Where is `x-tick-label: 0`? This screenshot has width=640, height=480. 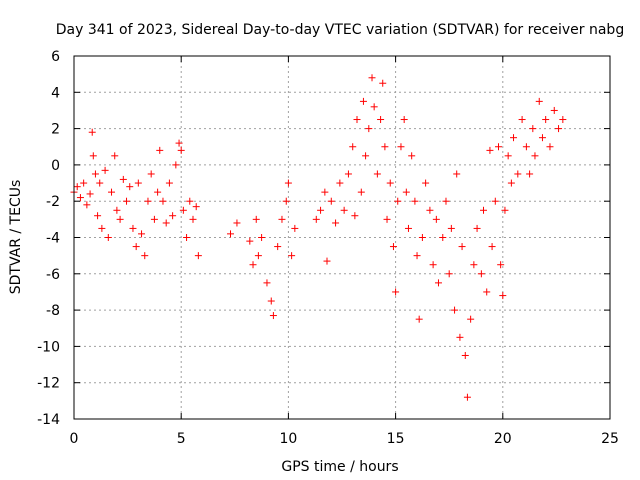 x-tick-label: 0 is located at coordinates (74, 439).